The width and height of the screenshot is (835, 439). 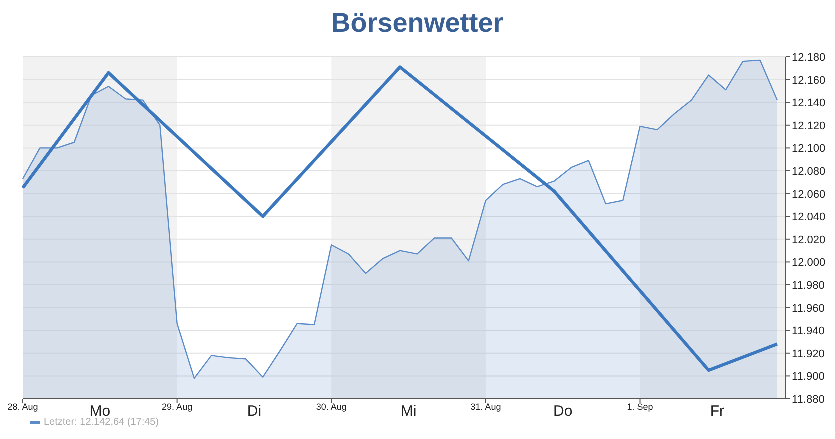 What do you see at coordinates (254, 411) in the screenshot?
I see `text: Di` at bounding box center [254, 411].